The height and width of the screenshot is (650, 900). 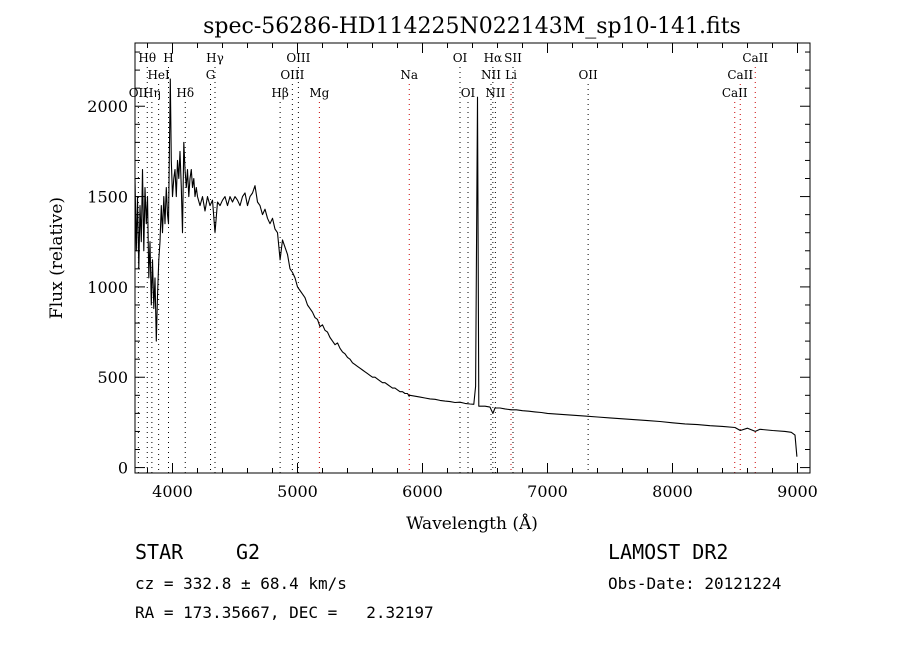 What do you see at coordinates (695, 583) in the screenshot?
I see `obs-date: Obs-Date: 20121224` at bounding box center [695, 583].